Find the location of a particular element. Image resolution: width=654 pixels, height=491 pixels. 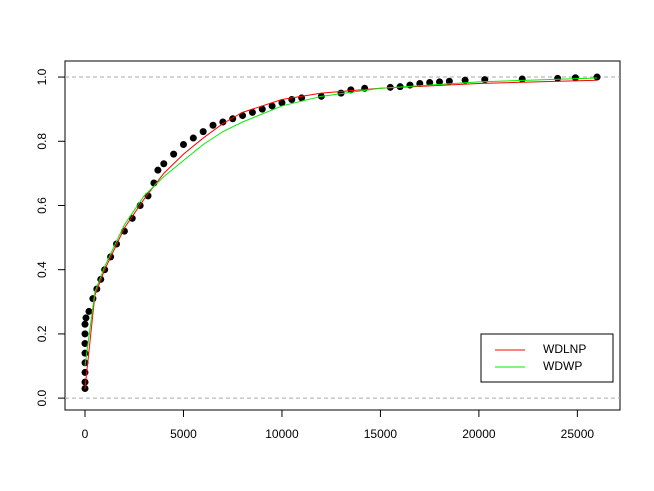

x-tick-label: 15000 is located at coordinates (381, 434).